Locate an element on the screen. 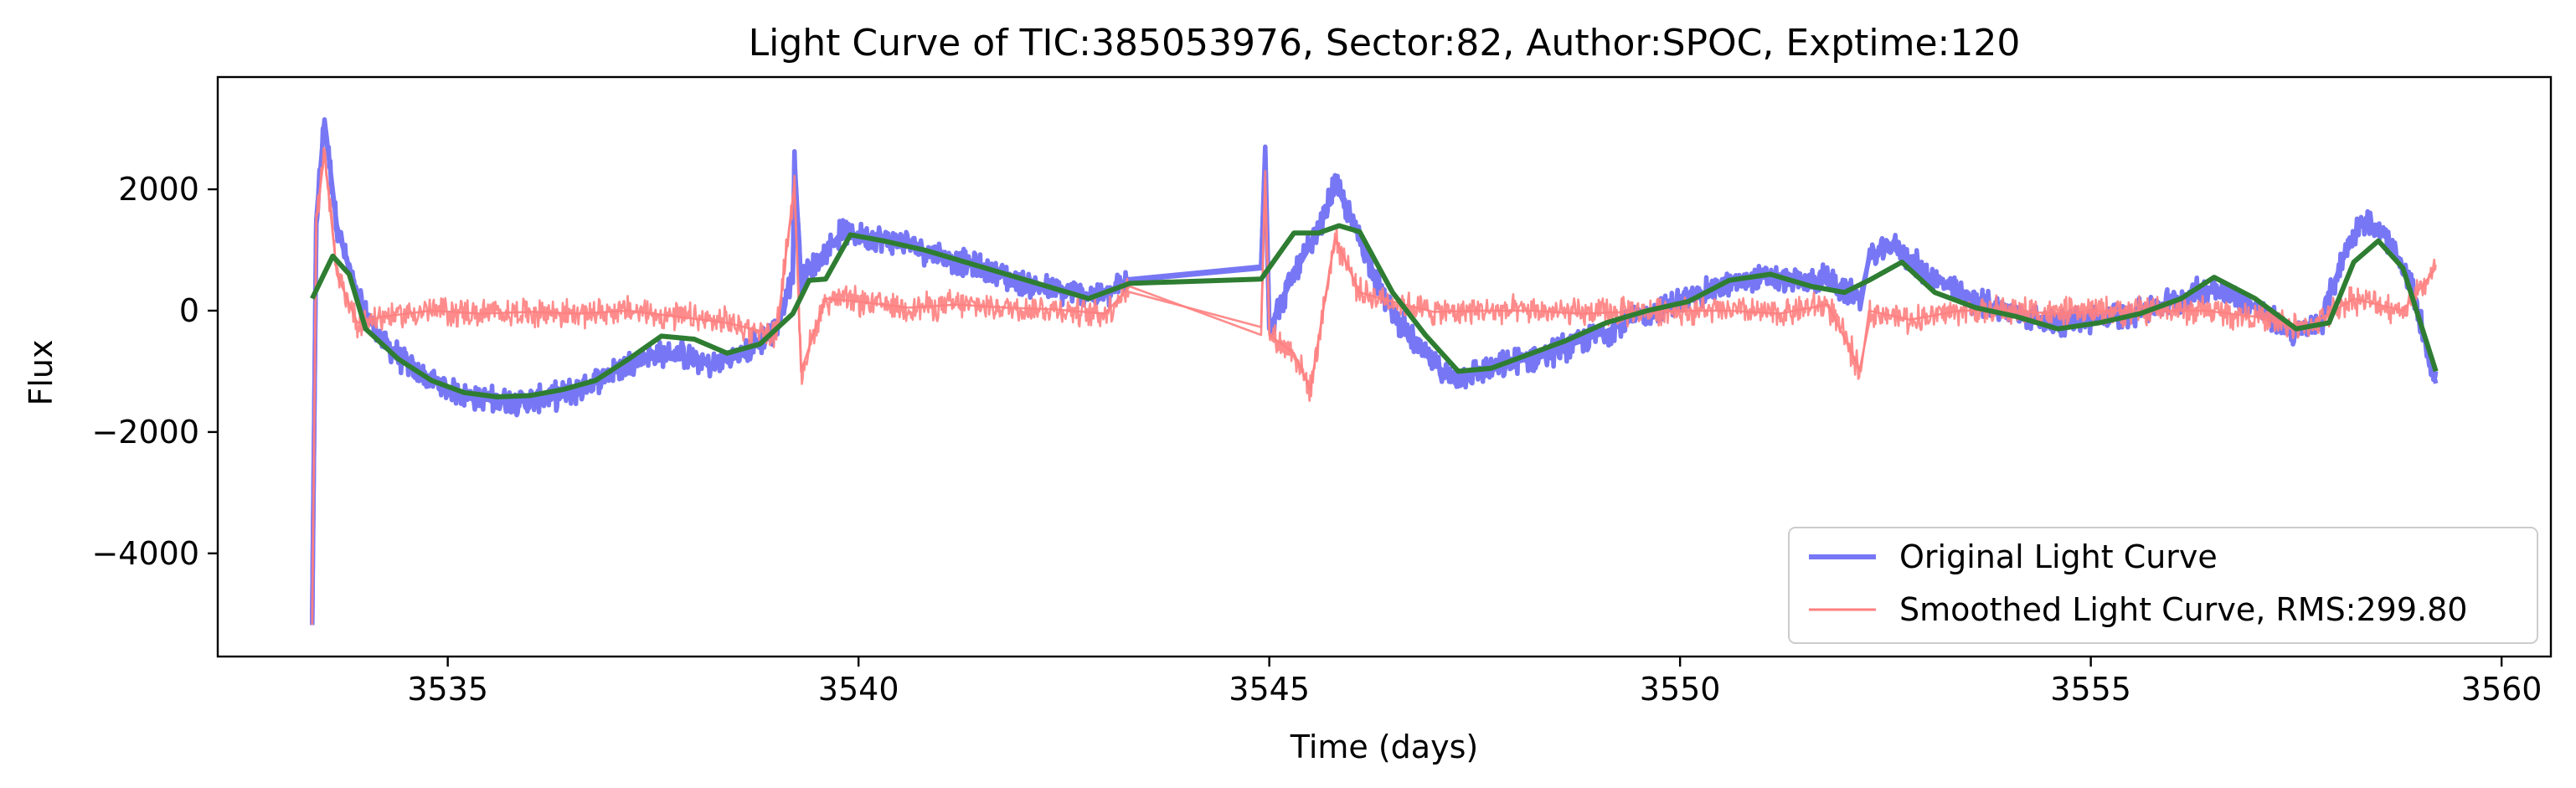 The height and width of the screenshot is (788, 2576). y-tick-label: 0 is located at coordinates (189, 310).